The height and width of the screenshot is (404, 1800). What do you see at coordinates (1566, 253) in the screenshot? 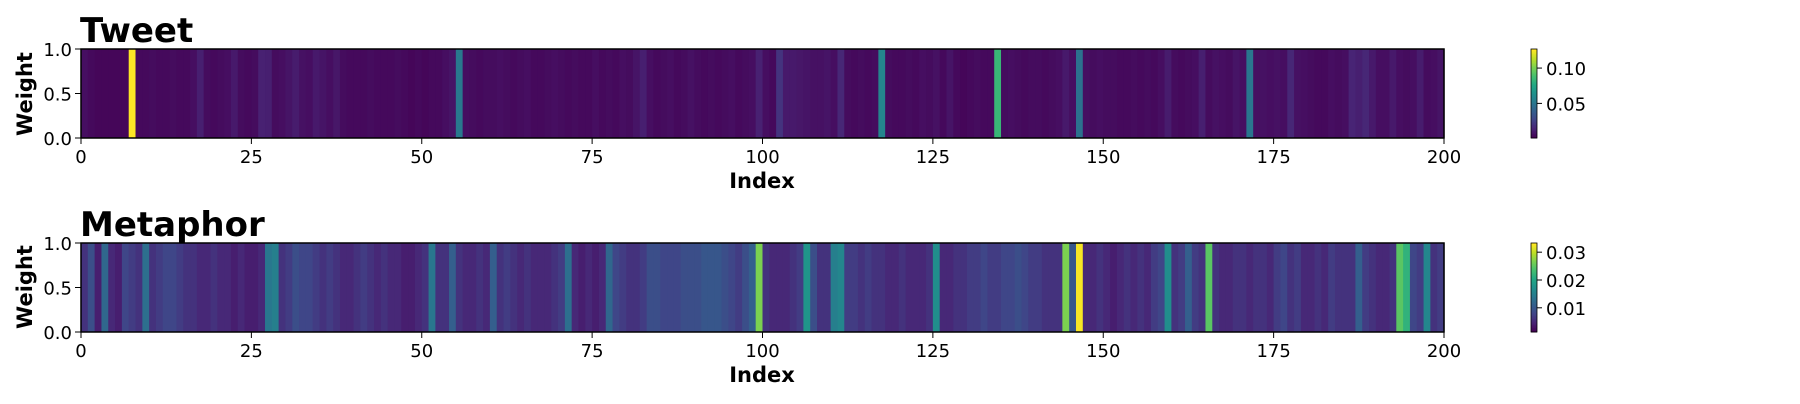
I see `colorbar-tick-label: 0.03` at bounding box center [1566, 253].